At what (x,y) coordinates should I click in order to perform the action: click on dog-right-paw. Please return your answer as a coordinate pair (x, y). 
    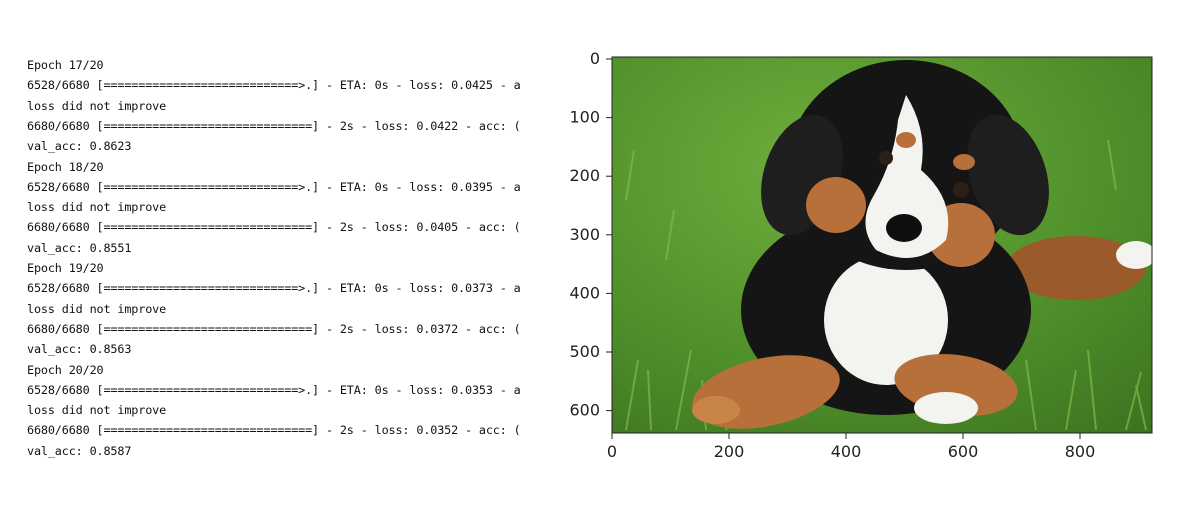
    Looking at the image, I should click on (946, 408).